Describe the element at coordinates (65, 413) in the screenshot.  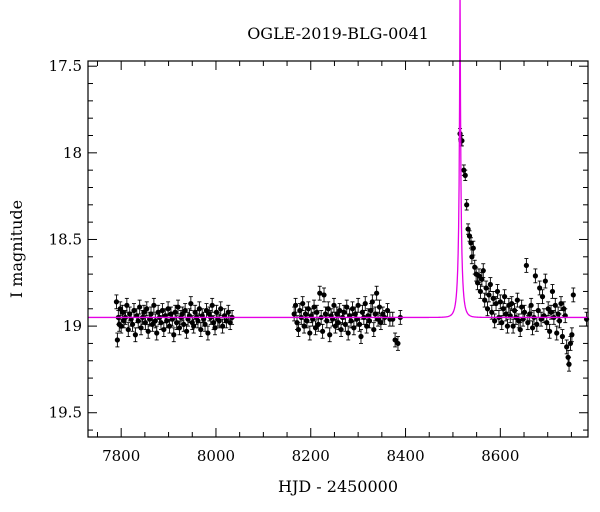
I see `y-tick-label: 19.5` at that location.